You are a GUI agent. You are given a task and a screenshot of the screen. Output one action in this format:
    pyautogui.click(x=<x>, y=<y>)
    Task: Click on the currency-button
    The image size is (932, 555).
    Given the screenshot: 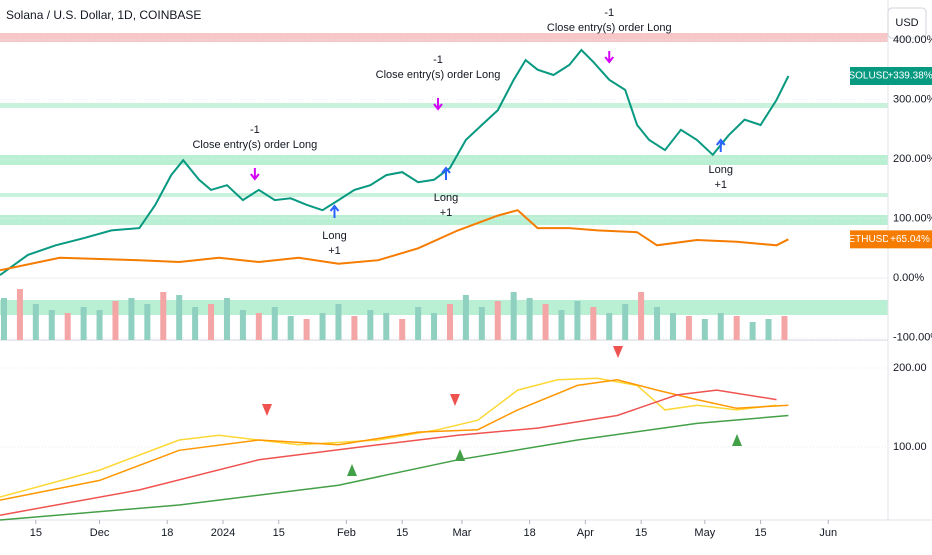 What is the action you would take?
    pyautogui.click(x=907, y=23)
    